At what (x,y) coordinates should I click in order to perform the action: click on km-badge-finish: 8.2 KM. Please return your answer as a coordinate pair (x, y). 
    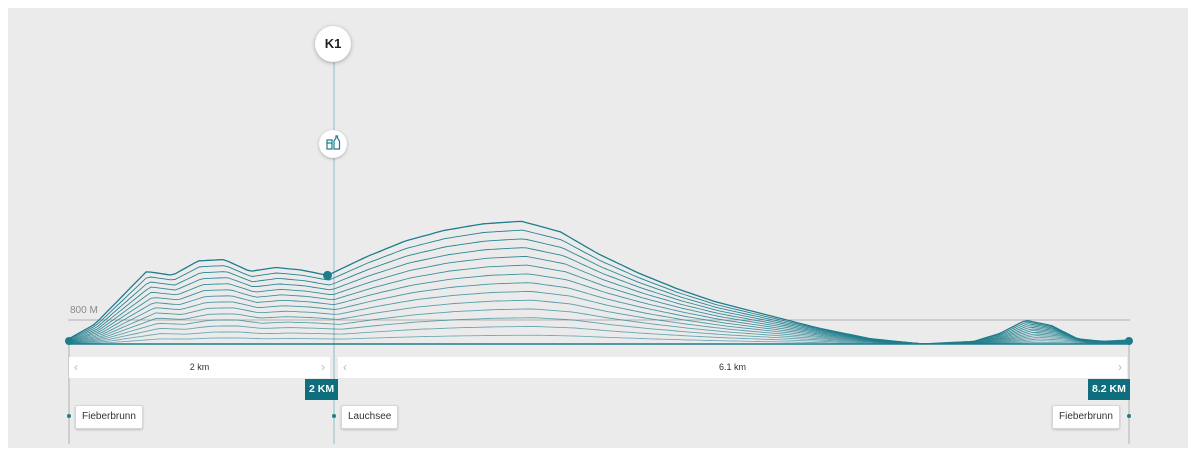
    Looking at the image, I should click on (1109, 389).